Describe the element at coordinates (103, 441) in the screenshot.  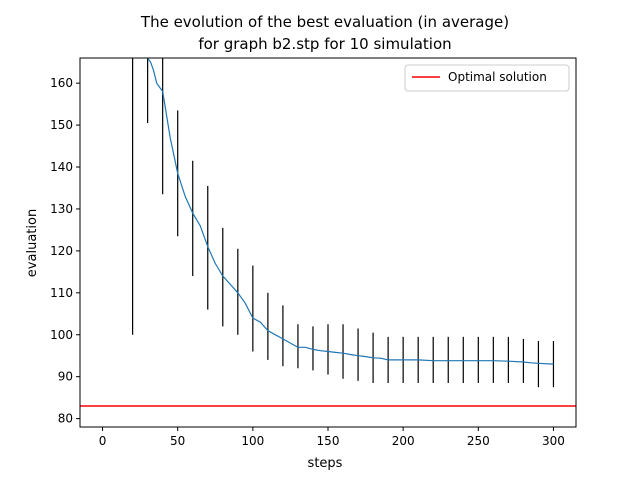
I see `x-tick-label: 0` at that location.